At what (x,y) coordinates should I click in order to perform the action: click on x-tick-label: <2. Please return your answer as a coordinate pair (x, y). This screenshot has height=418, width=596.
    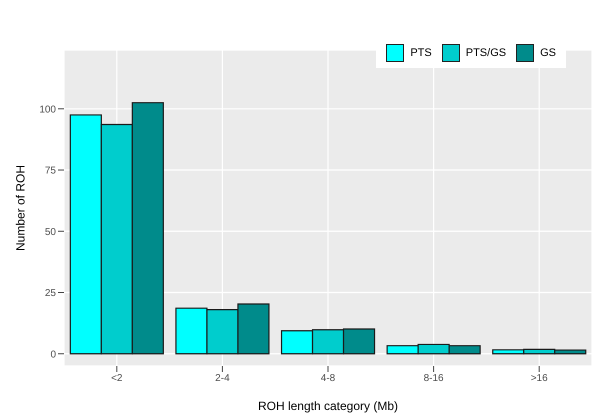
    Looking at the image, I should click on (117, 378).